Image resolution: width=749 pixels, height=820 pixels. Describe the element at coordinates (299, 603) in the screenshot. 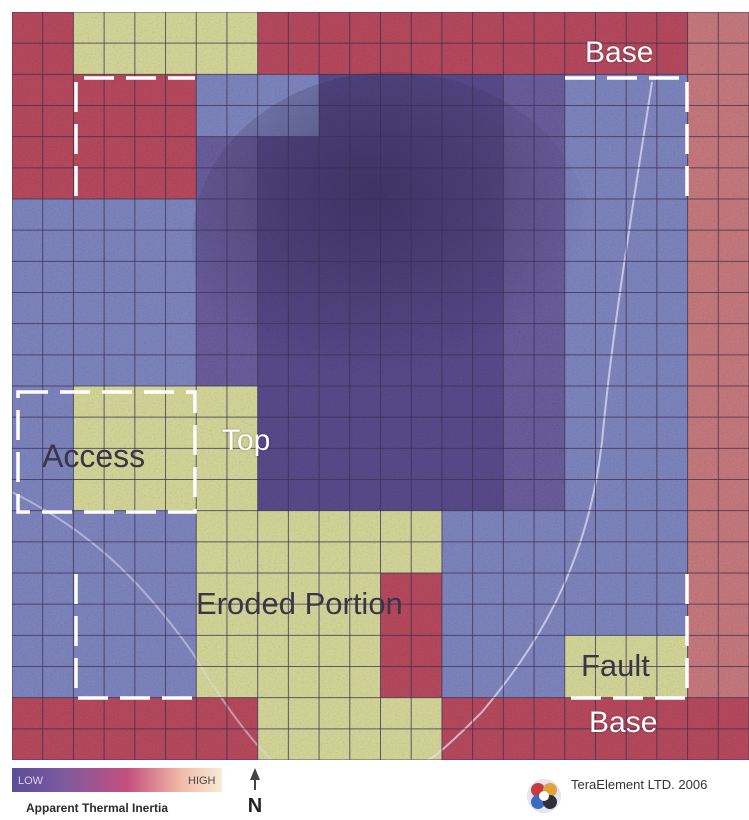

I see `label-eroded-portion: Eroded Portion` at that location.